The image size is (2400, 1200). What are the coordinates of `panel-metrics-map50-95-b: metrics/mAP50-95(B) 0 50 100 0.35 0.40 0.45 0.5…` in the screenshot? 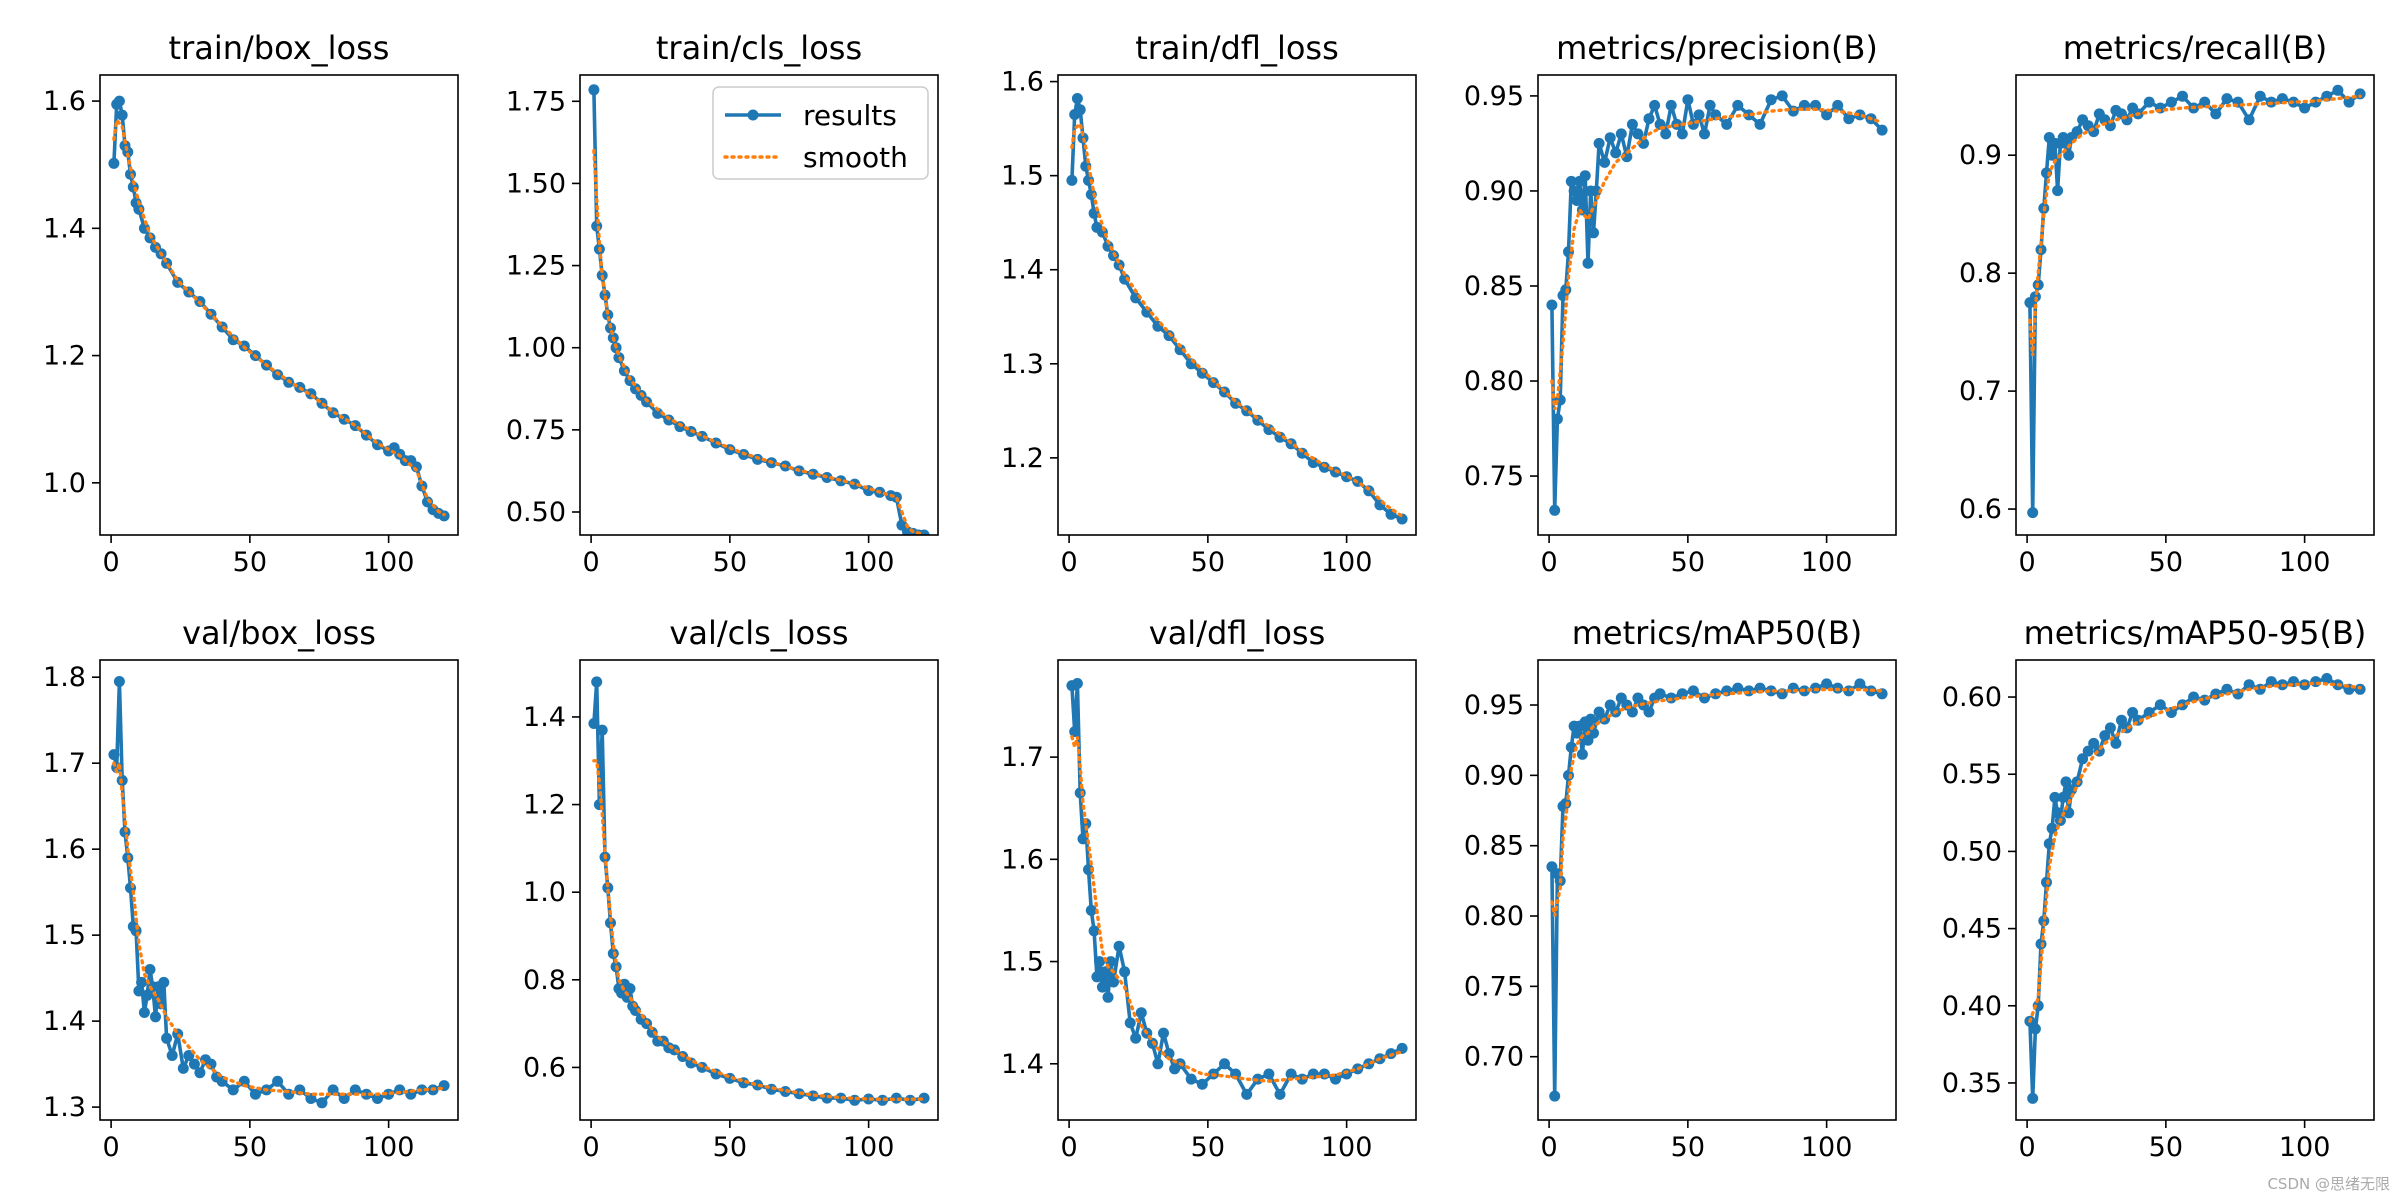 It's located at (2158, 888).